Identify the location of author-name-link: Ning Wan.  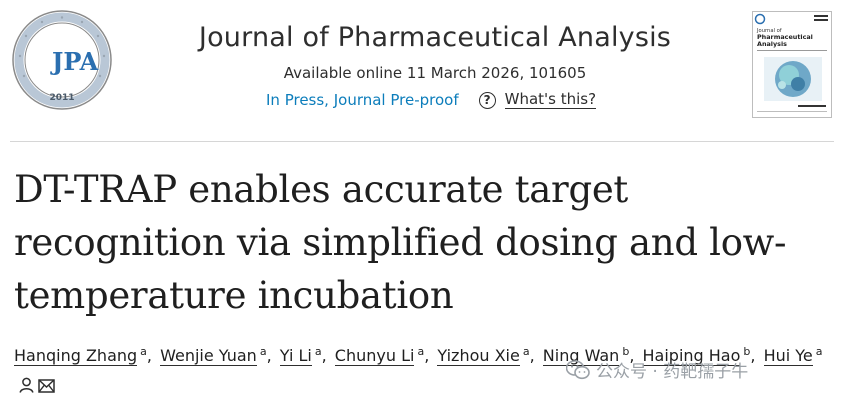
(581, 356).